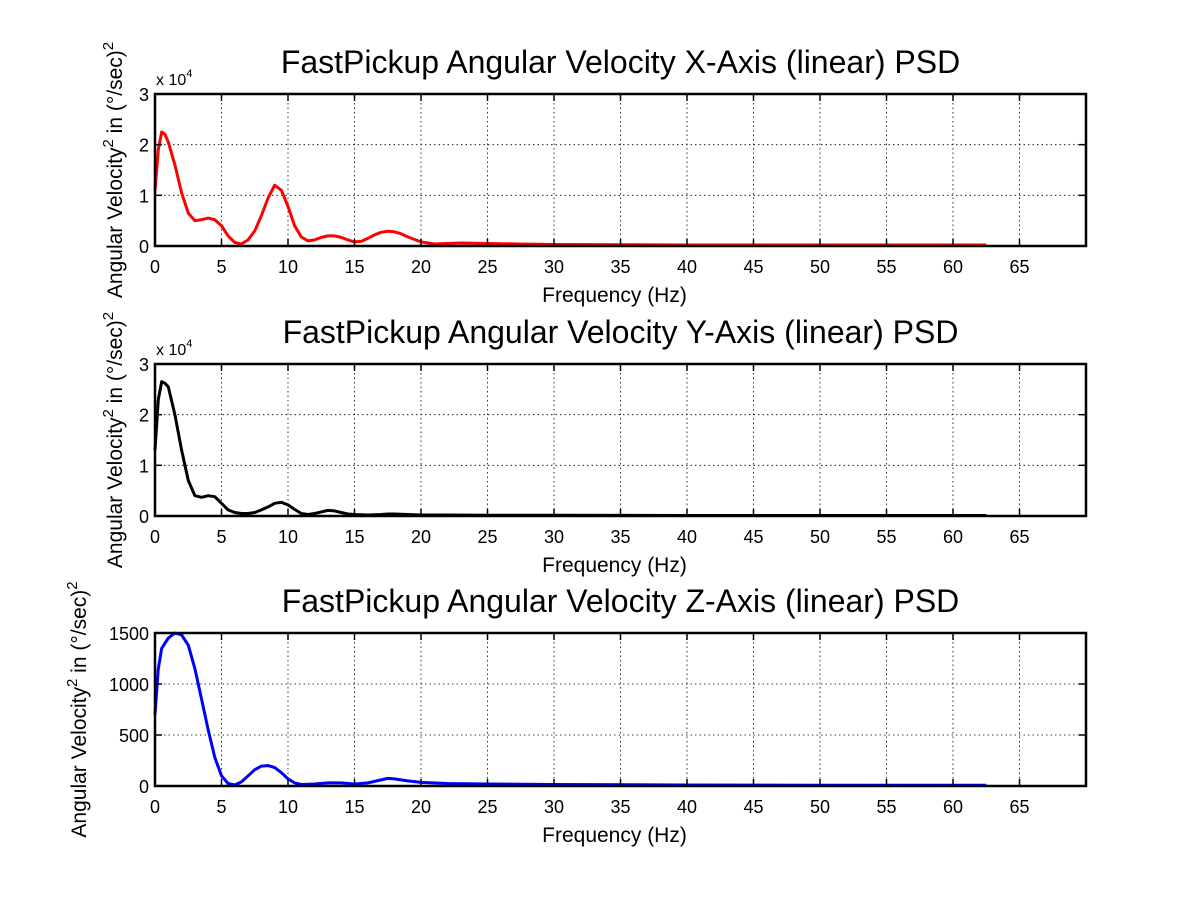 This screenshot has height=900, width=1200. I want to click on y-tick-label: 1500, so click(129, 634).